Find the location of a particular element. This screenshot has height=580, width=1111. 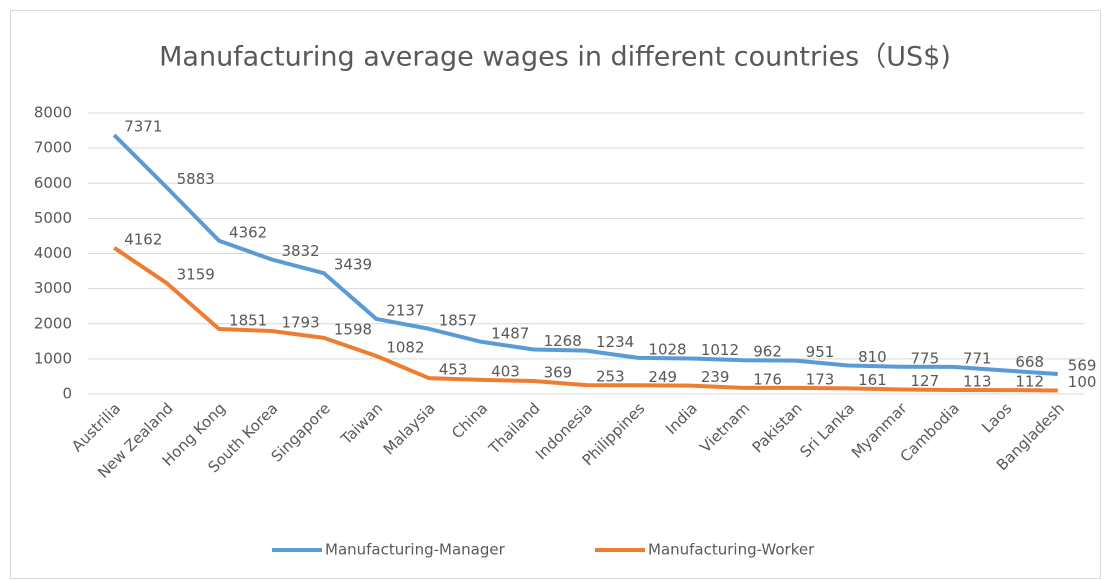

y-tick-label: 6000 is located at coordinates (53, 183).